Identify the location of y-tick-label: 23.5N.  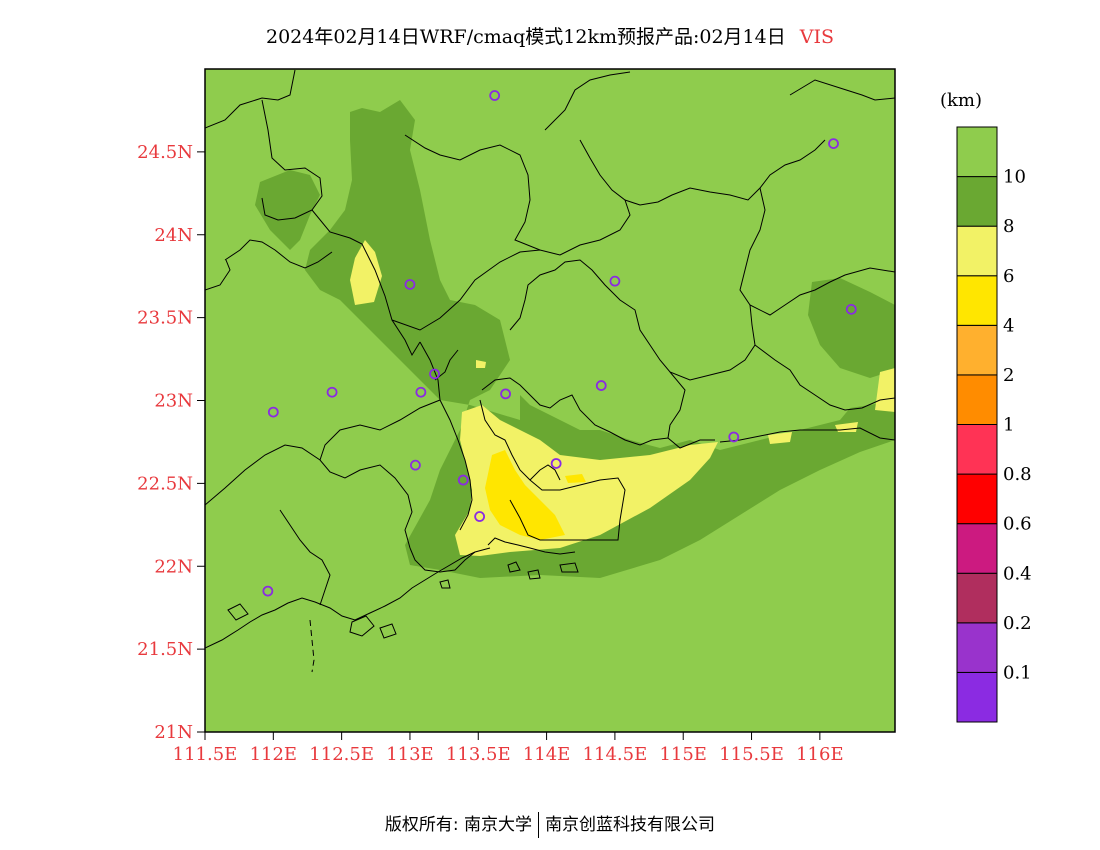
(165, 318).